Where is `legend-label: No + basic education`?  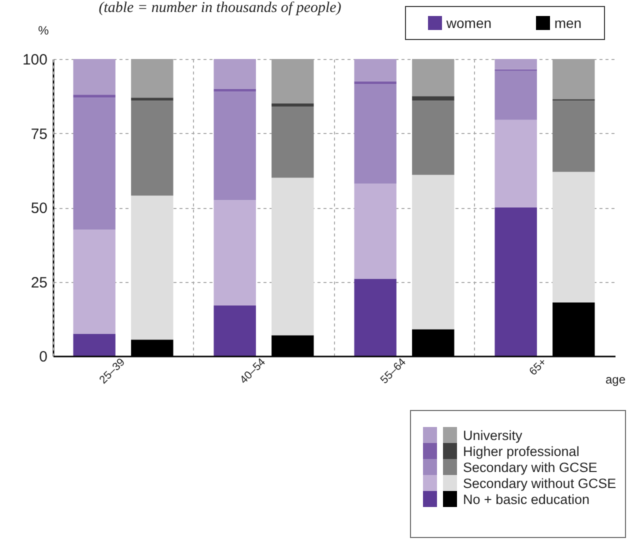 legend-label: No + basic education is located at coordinates (526, 499).